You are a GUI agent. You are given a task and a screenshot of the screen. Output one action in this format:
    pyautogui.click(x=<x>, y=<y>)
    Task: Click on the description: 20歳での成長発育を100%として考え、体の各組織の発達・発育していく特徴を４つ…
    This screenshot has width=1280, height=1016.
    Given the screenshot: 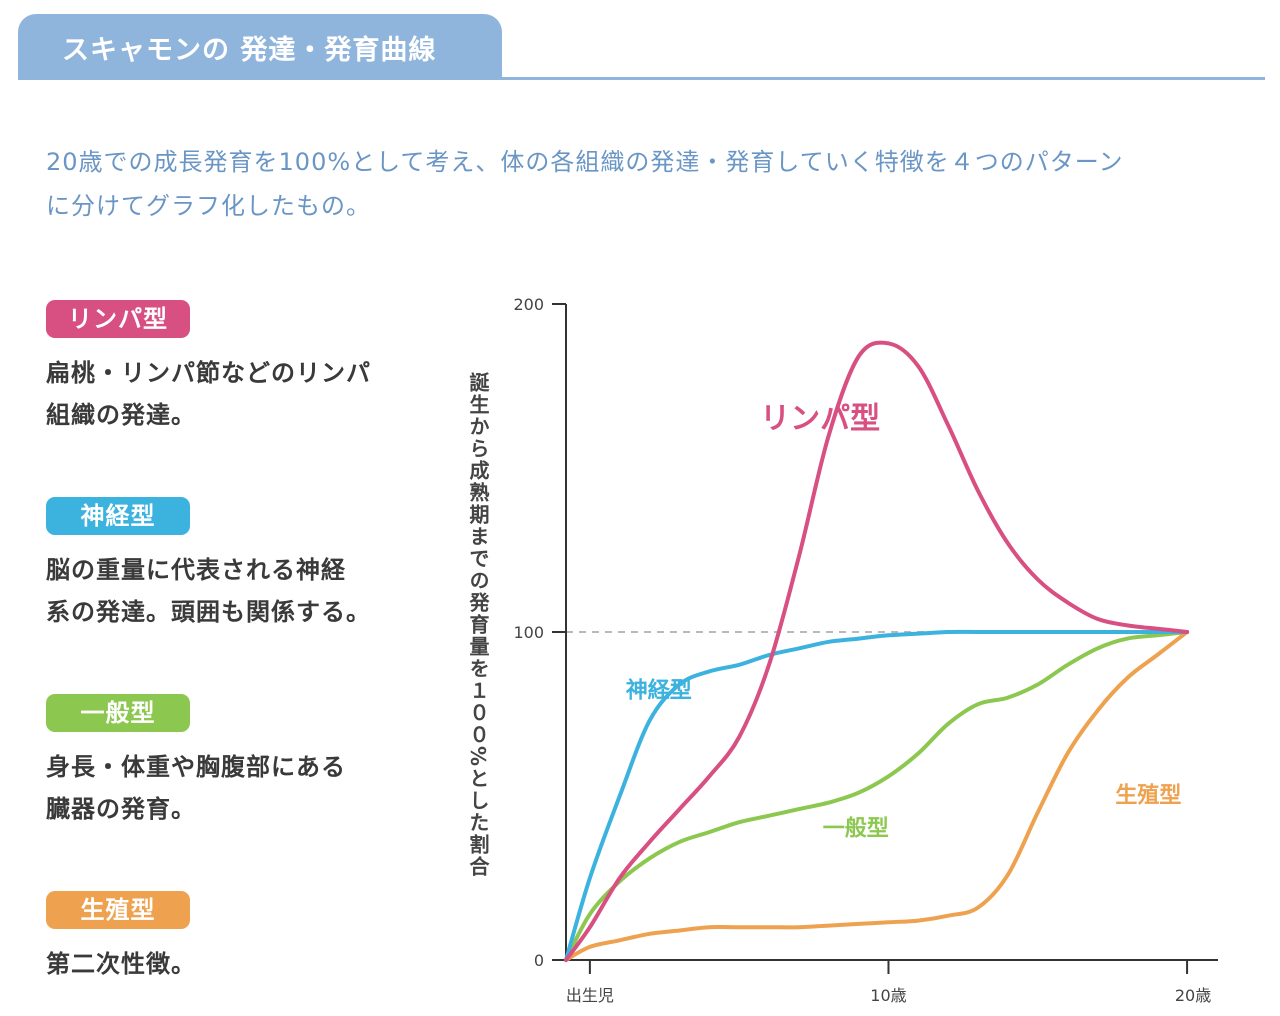 What is the action you would take?
    pyautogui.click(x=646, y=184)
    